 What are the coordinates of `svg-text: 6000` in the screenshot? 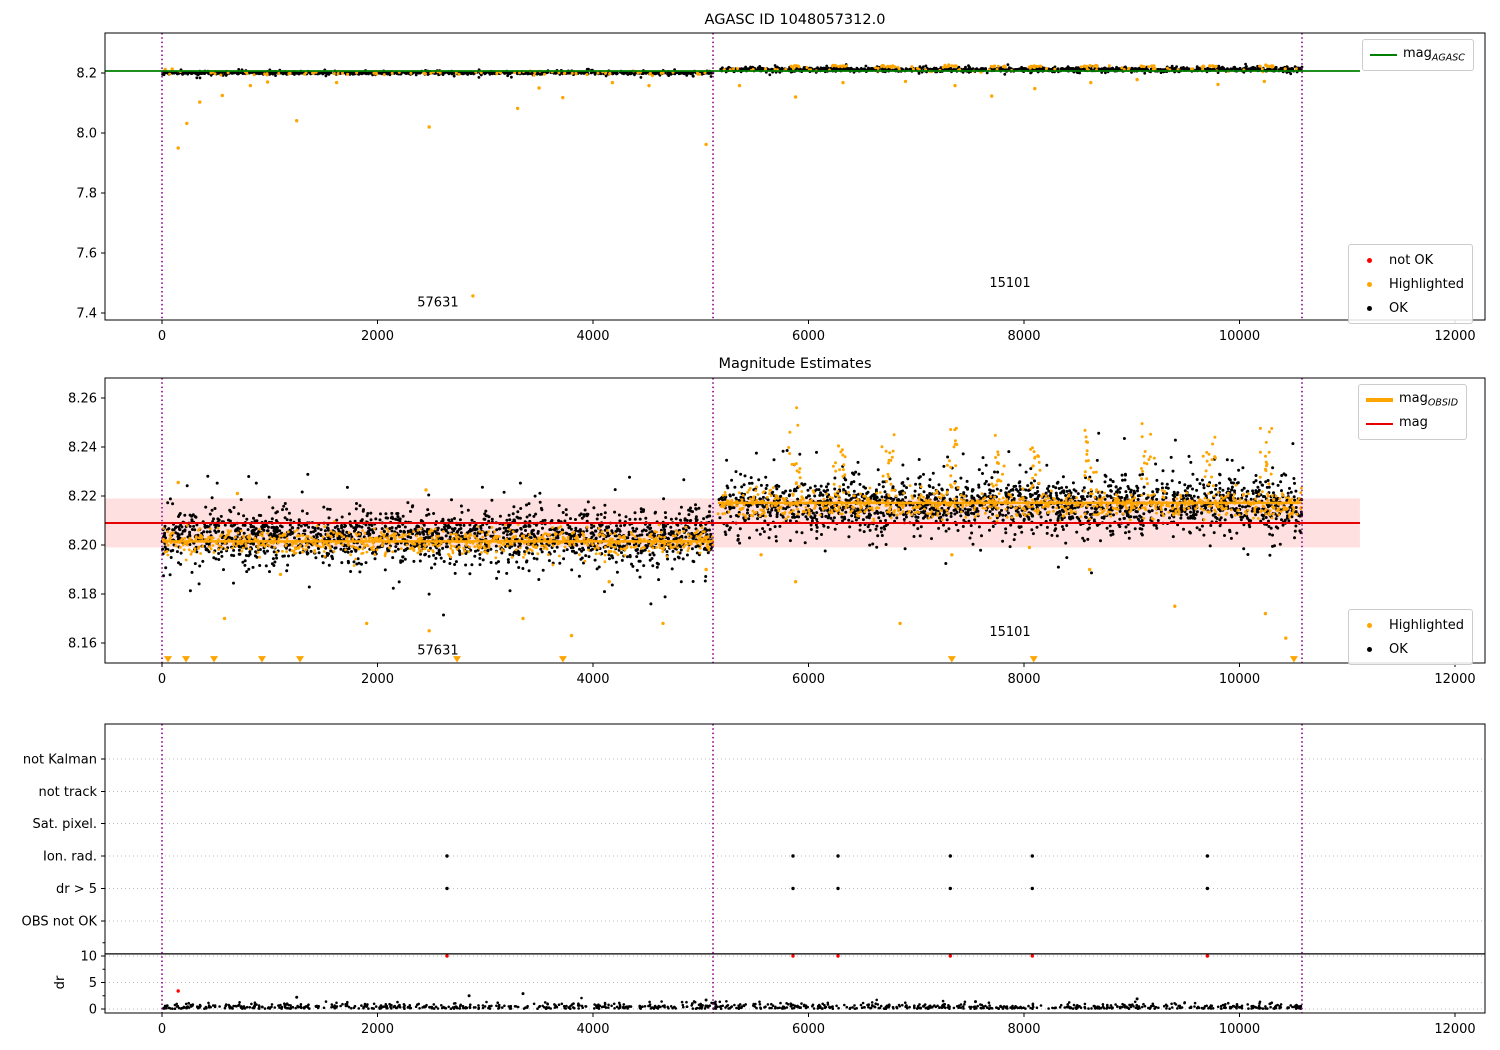 It's located at (808, 336).